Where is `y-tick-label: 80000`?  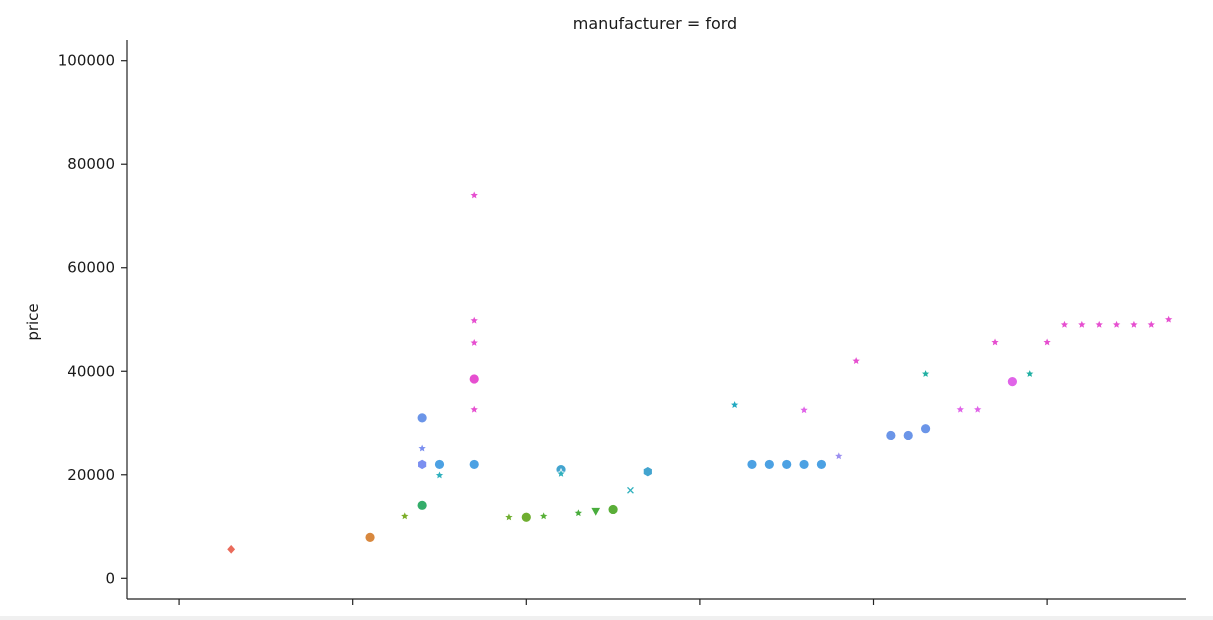
y-tick-label: 80000 is located at coordinates (91, 164).